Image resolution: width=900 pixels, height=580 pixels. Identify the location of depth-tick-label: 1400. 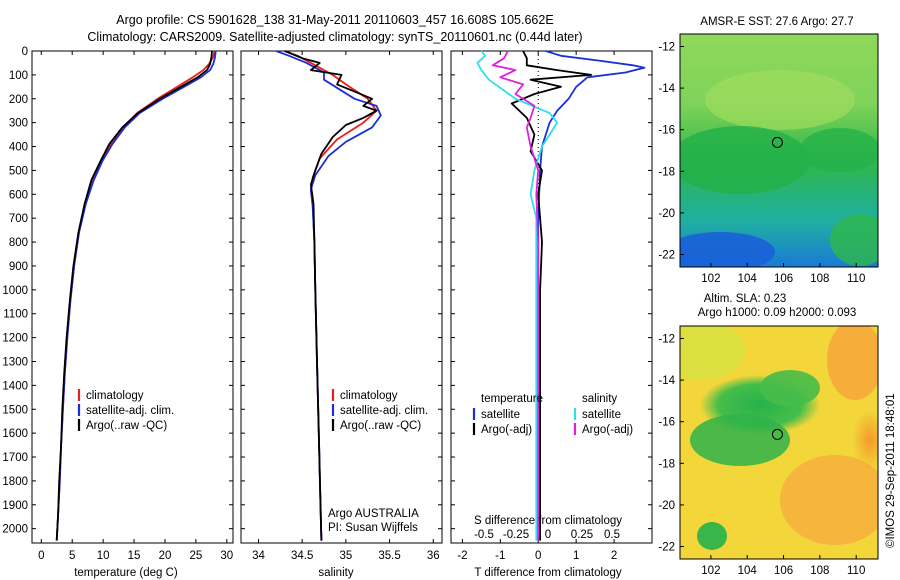
(15, 386).